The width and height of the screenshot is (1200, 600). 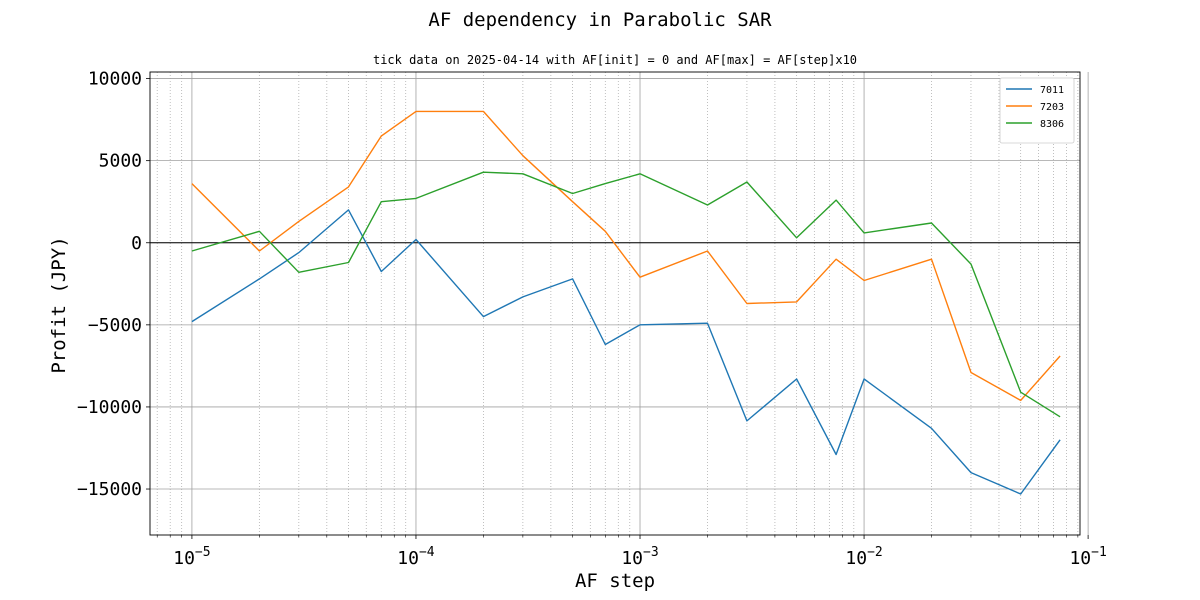 I want to click on chart-title: AF dependency in Parabolic SAR, so click(x=600, y=20).